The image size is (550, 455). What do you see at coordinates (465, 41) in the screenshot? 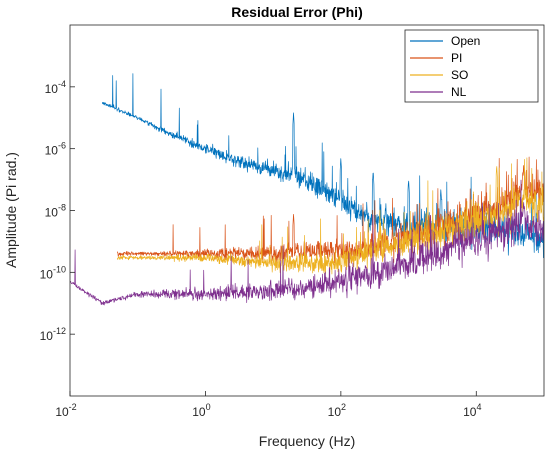
I see `legend-label-open: Open` at bounding box center [465, 41].